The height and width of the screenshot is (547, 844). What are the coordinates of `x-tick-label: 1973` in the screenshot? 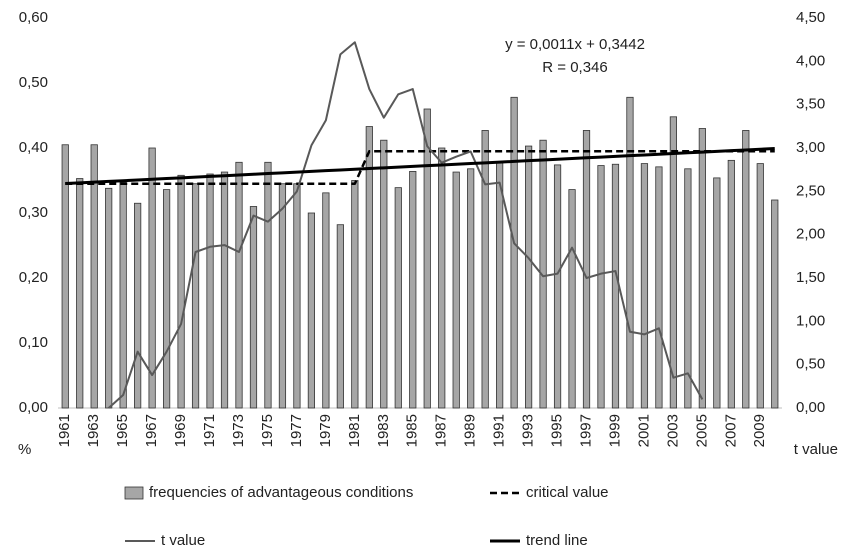 It's located at (238, 430).